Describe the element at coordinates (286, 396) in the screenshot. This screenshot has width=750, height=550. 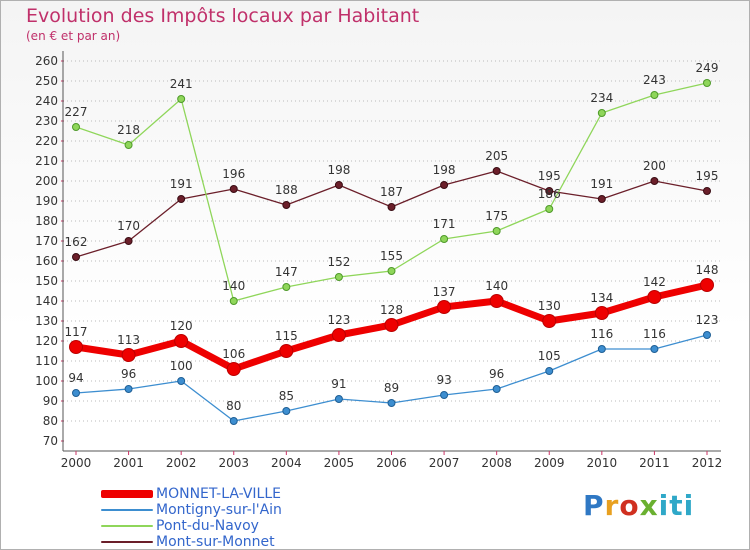
I see `data-label: 85` at that location.